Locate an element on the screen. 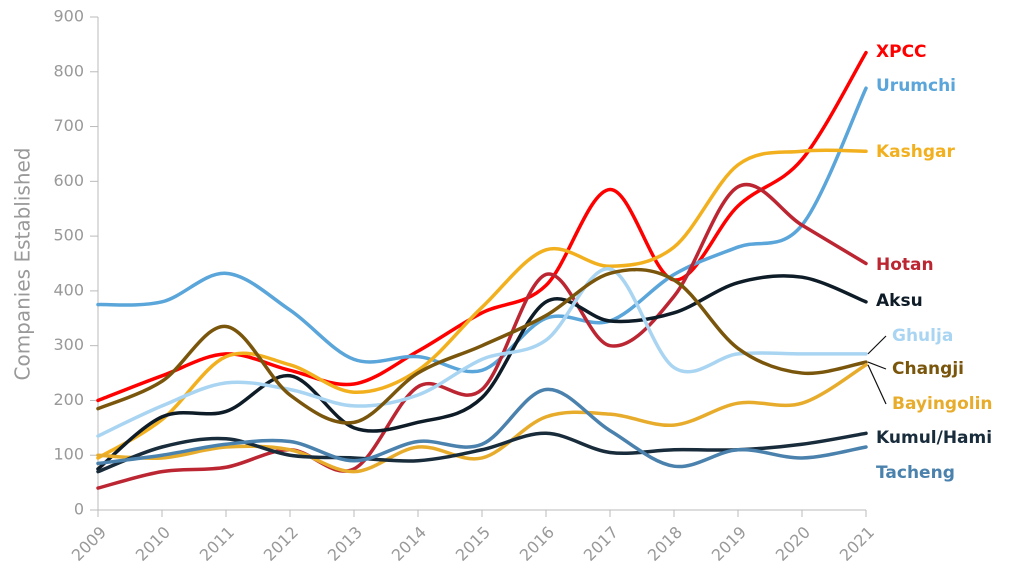 The height and width of the screenshot is (578, 1036). legend-label: Urumchi is located at coordinates (916, 86).